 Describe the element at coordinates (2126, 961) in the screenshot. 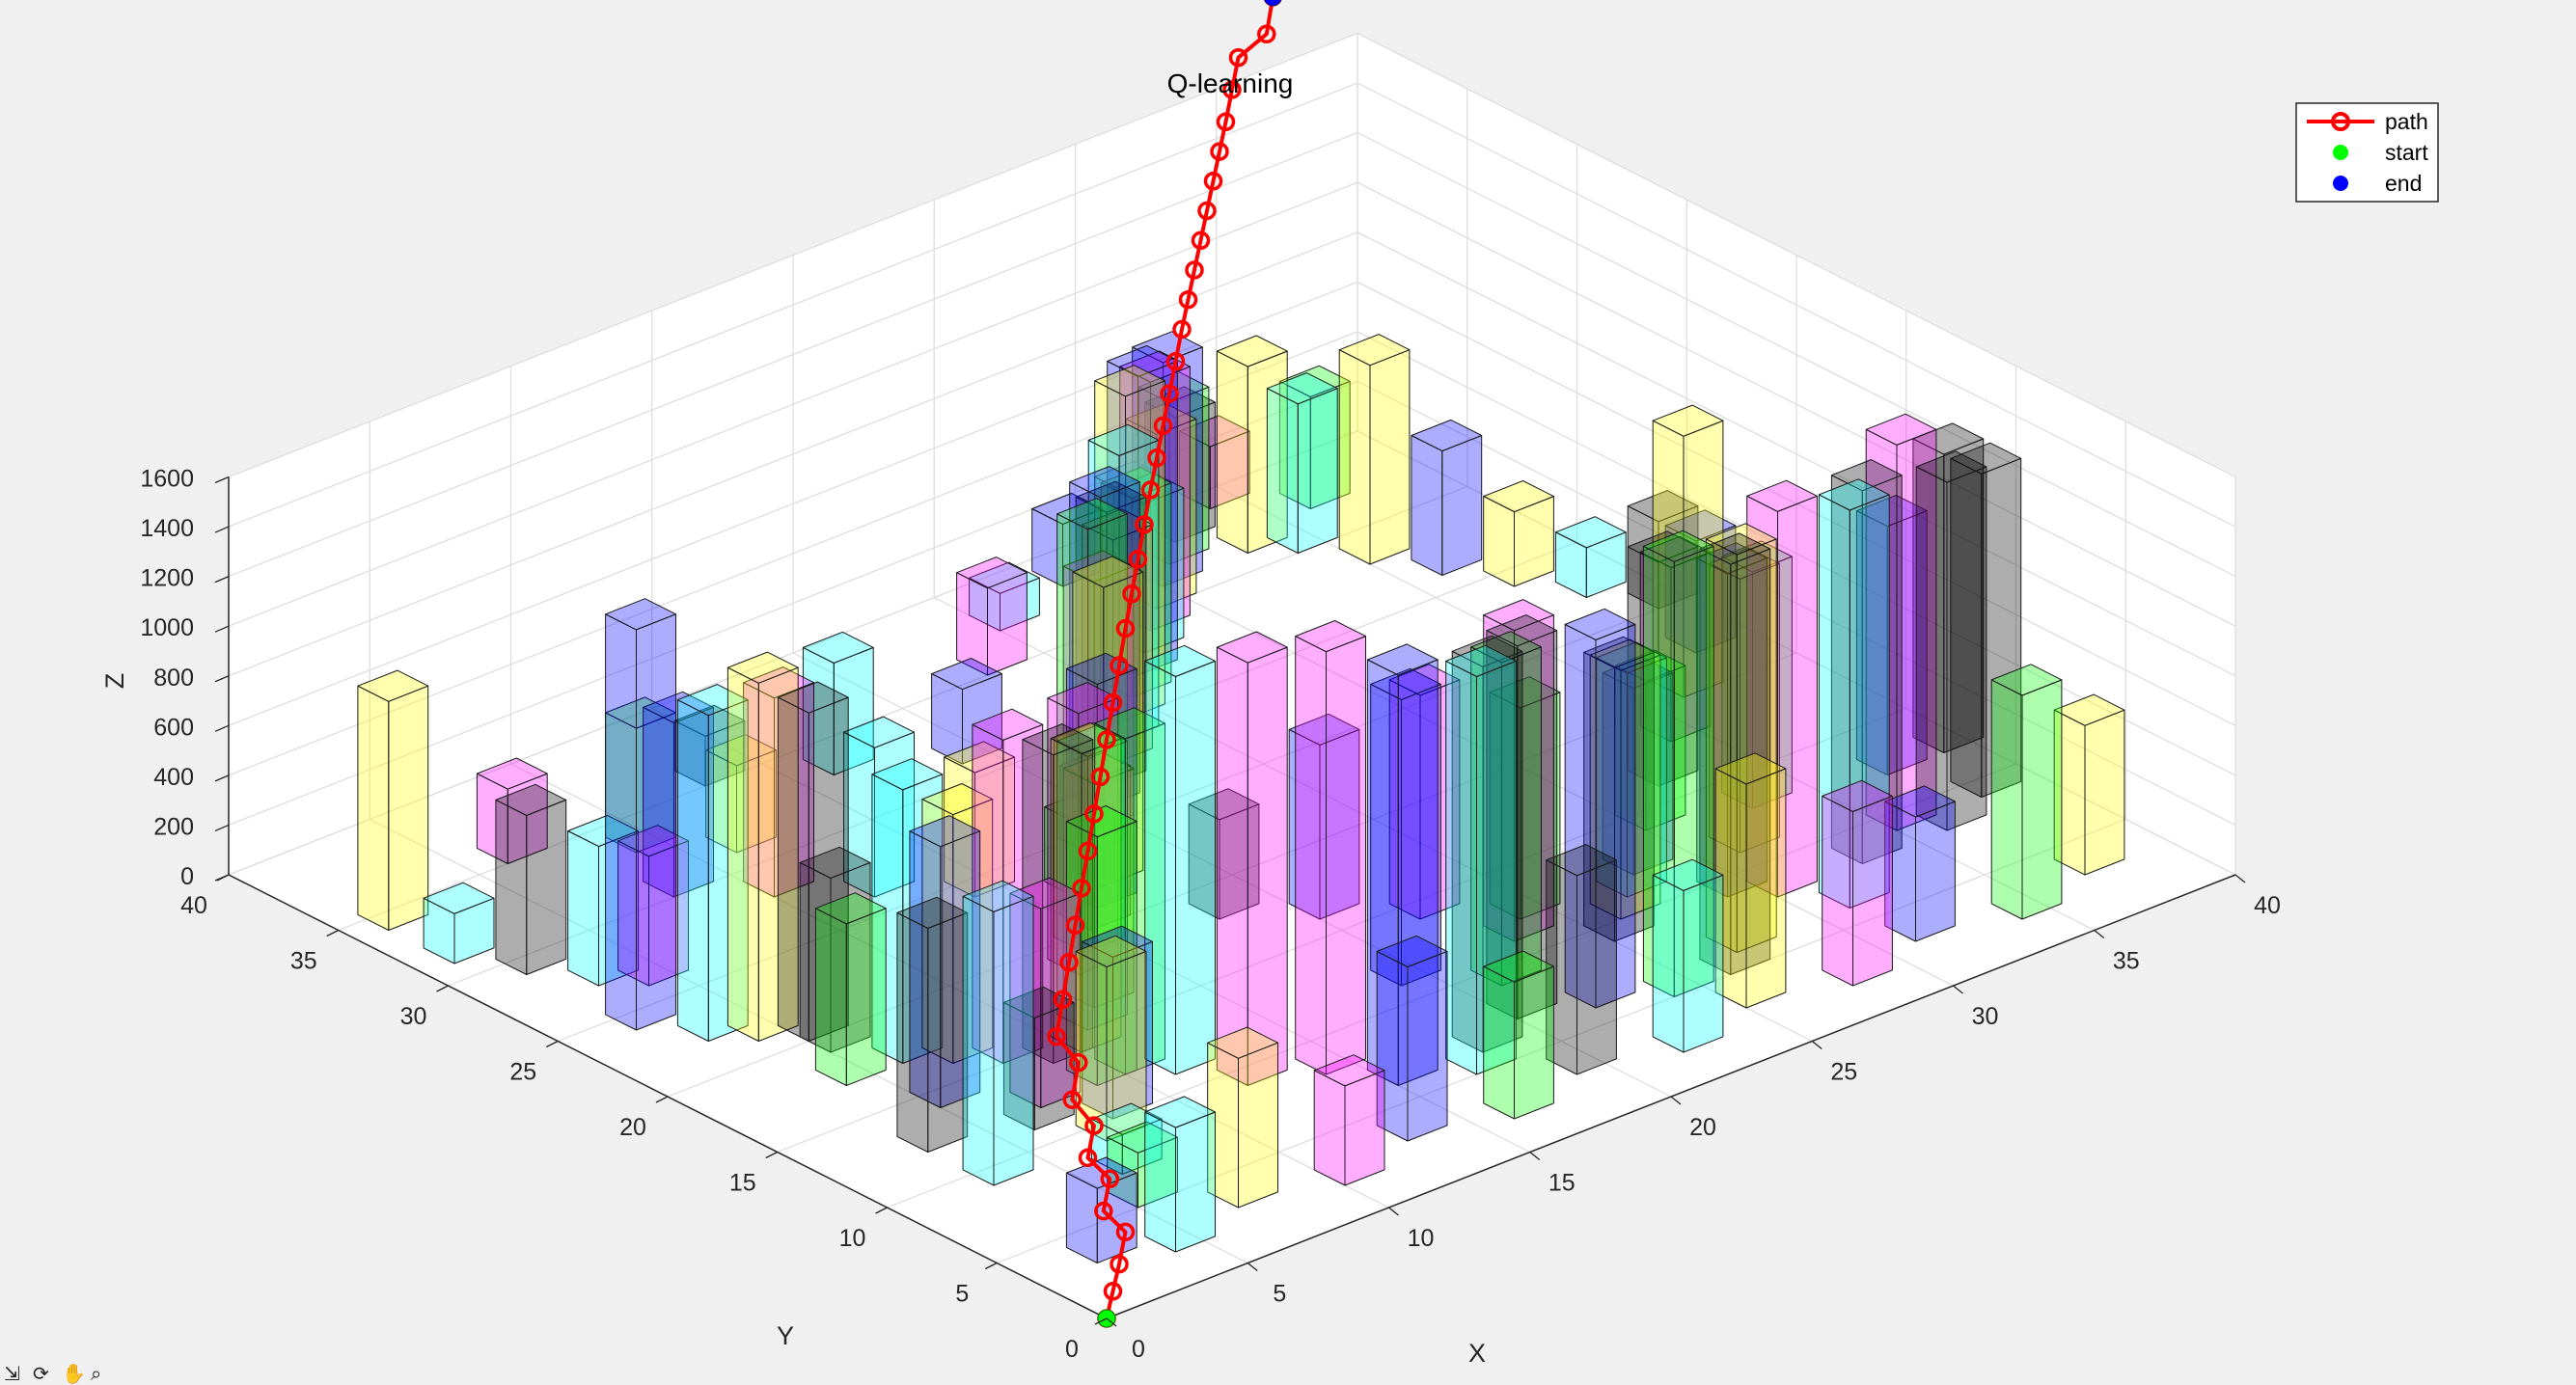

I see `x-tick-label: 35` at that location.